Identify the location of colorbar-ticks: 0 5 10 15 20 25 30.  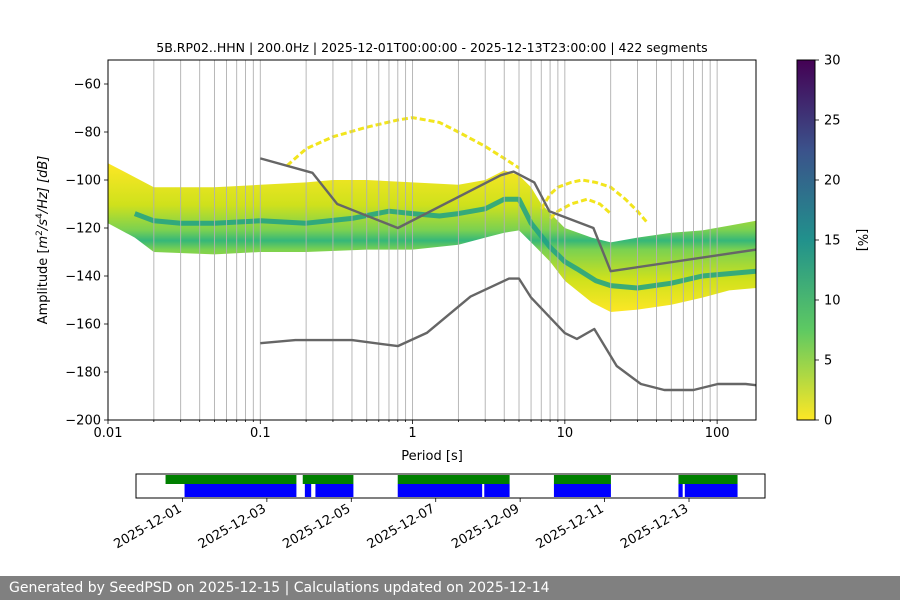
(828, 241).